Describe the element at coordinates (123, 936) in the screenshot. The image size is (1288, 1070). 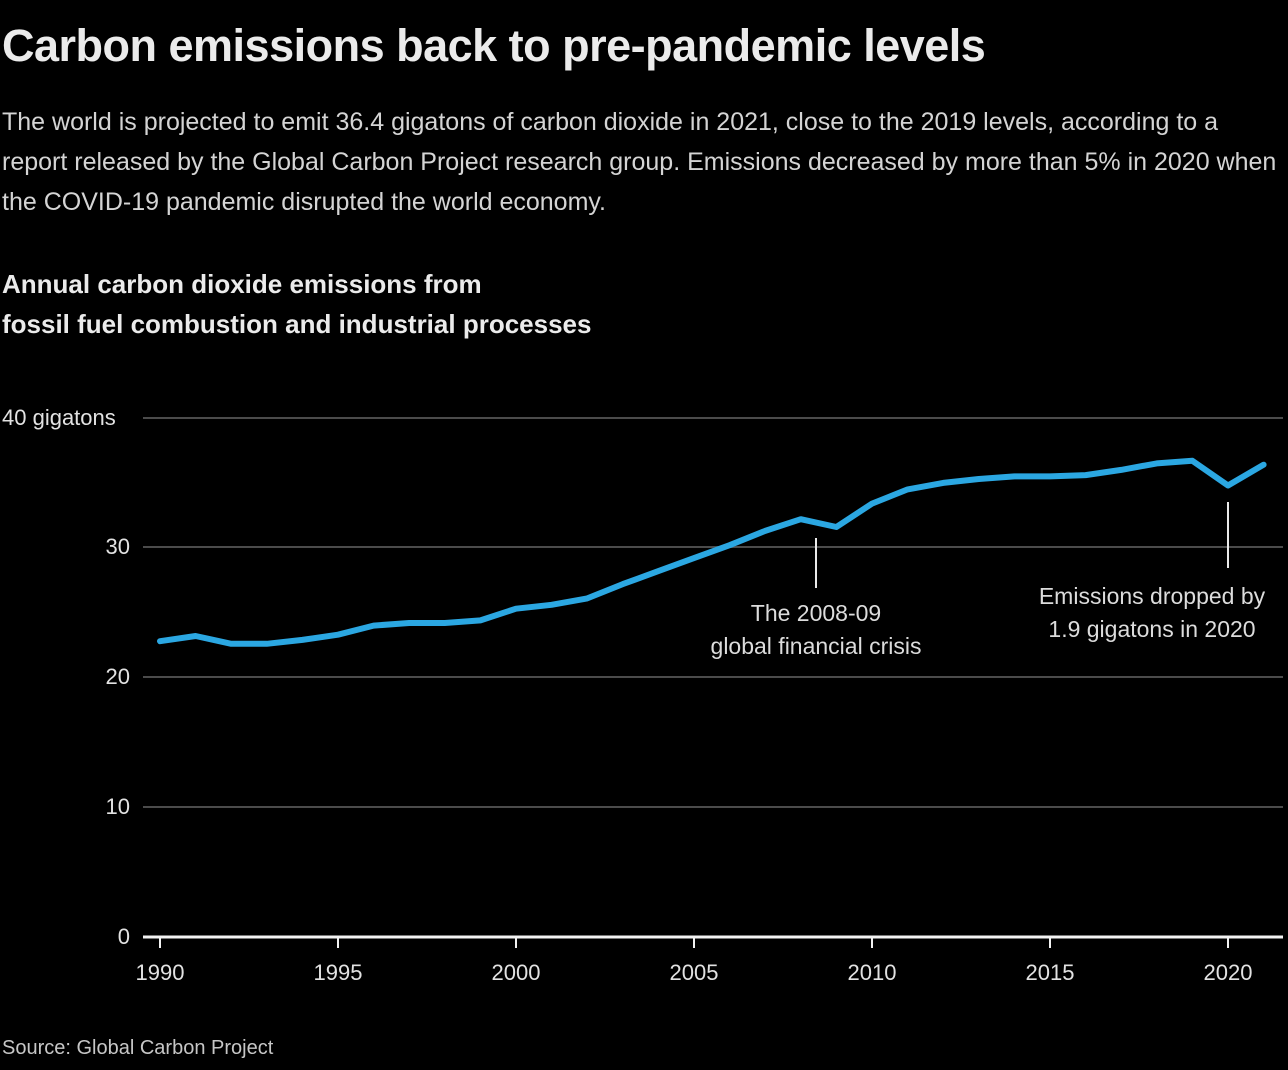
I see `y-axis-label-0: 0` at that location.